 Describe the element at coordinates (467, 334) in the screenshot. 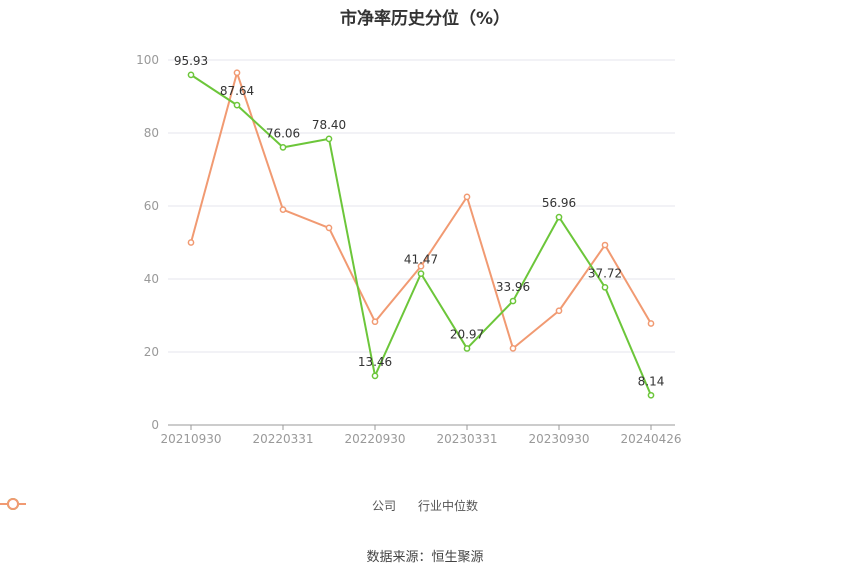

I see `data-label-company: 20.97` at that location.